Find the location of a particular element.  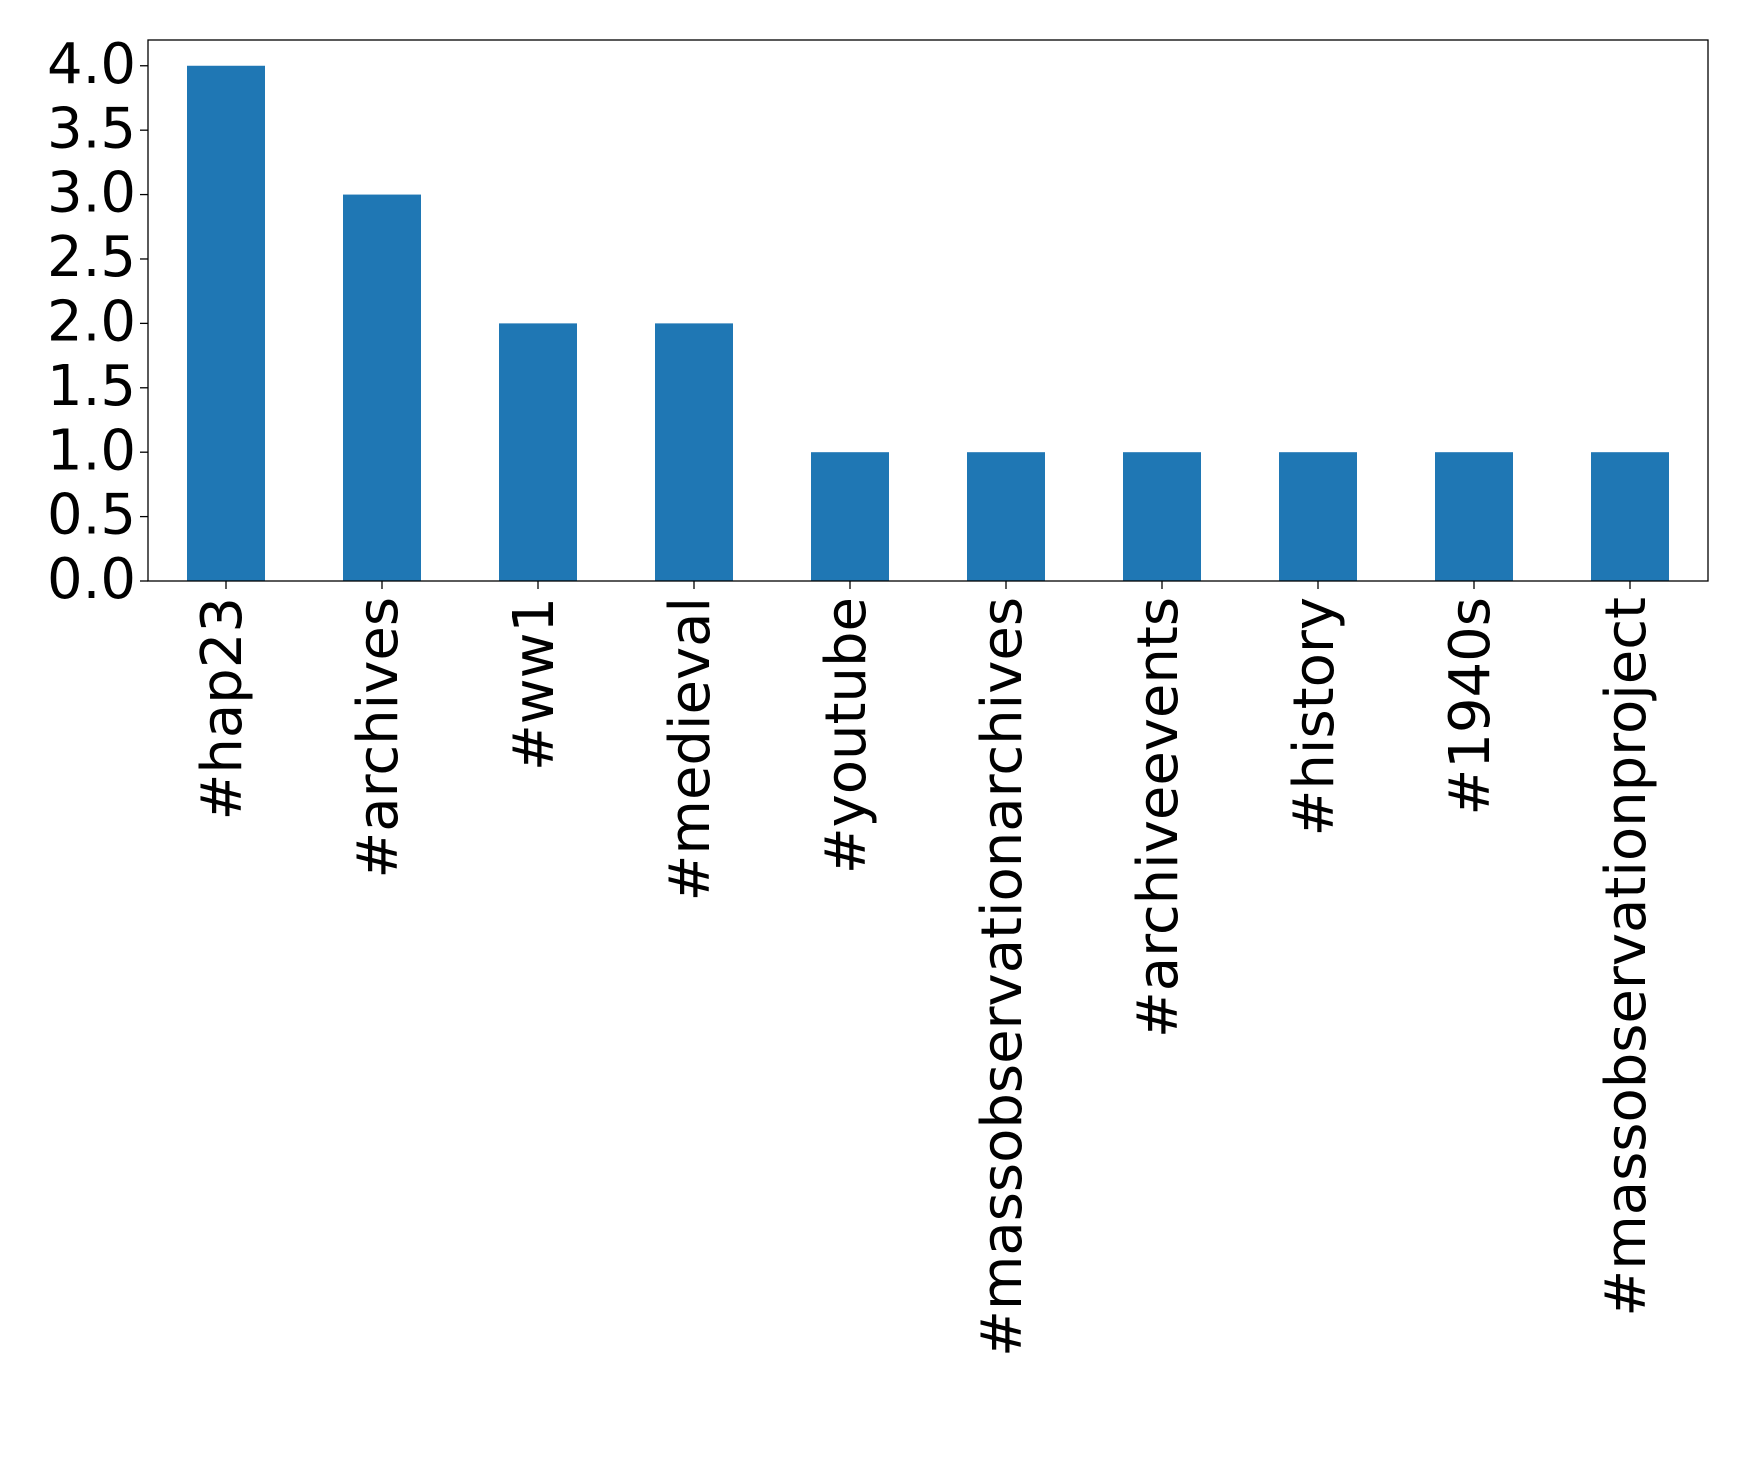

y-tick-label: 2.5 is located at coordinates (91, 257).